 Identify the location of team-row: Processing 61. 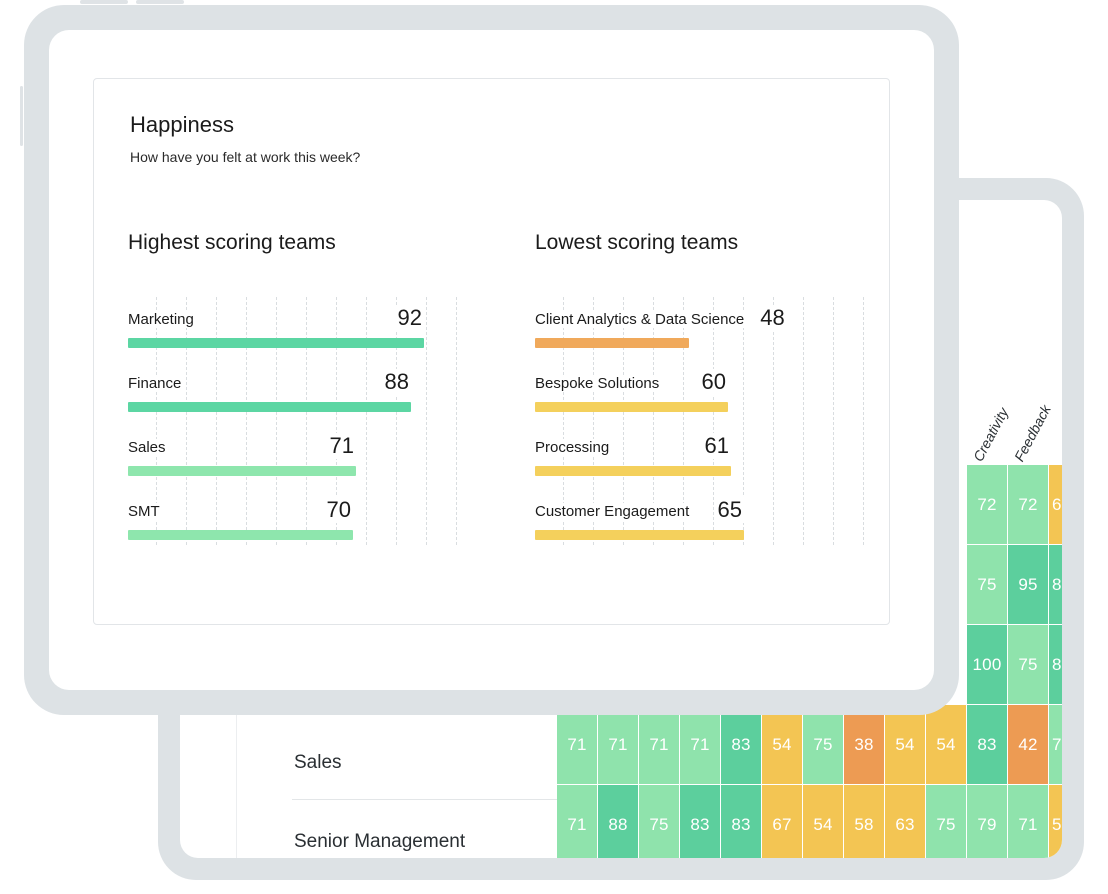
(700, 466).